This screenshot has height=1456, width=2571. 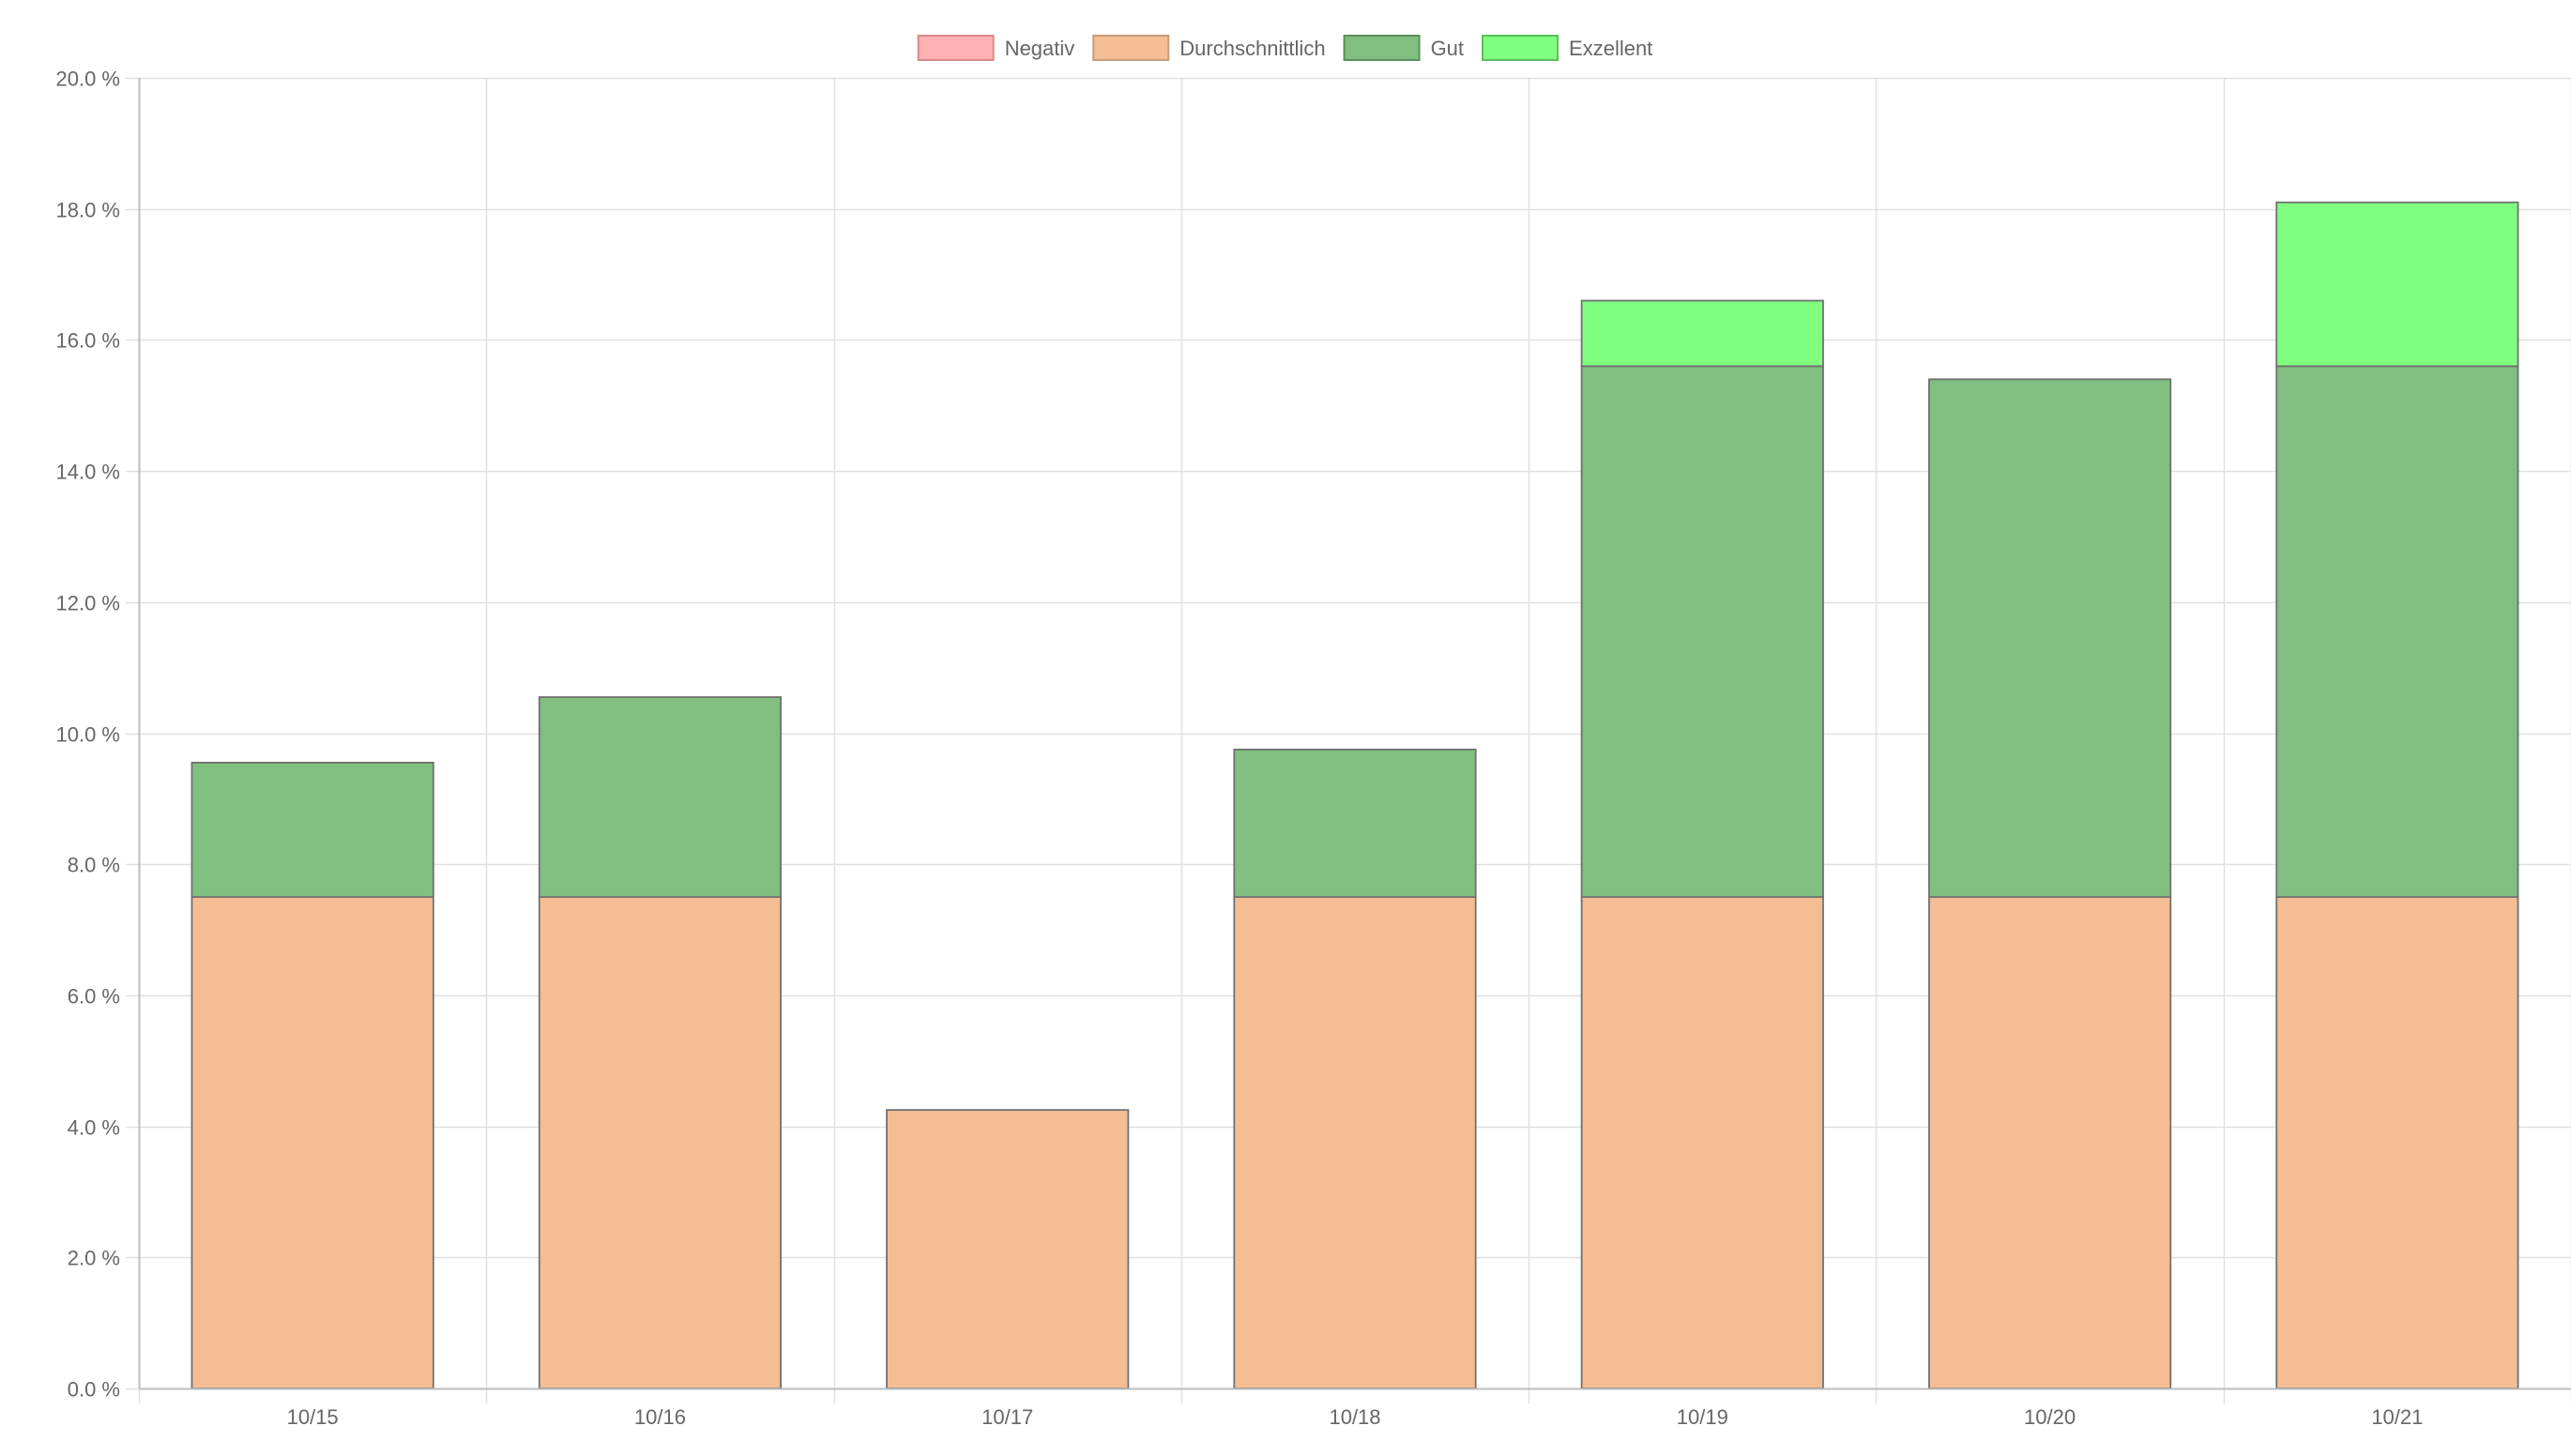 What do you see at coordinates (1007, 1417) in the screenshot?
I see `x-tick-label: 10/17` at bounding box center [1007, 1417].